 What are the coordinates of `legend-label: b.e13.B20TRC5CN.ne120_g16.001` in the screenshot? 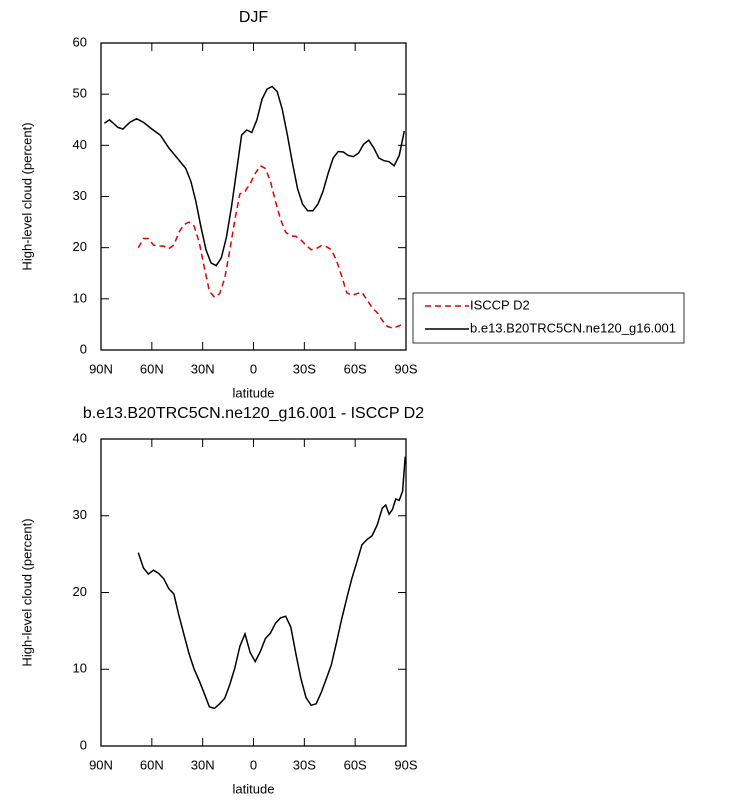 It's located at (573, 327).